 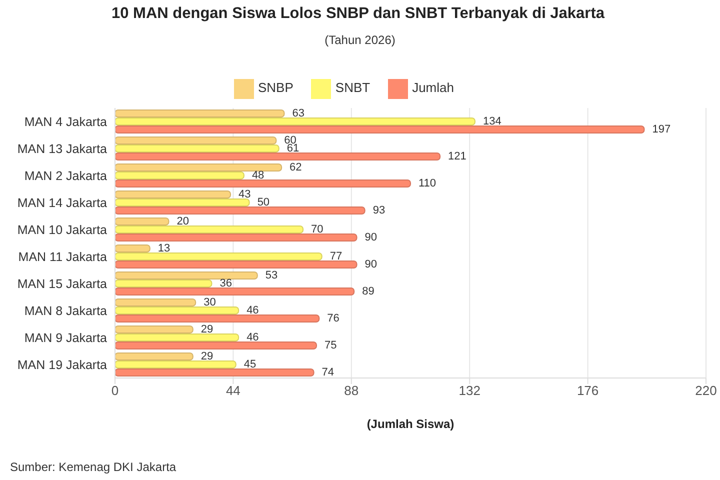 What do you see at coordinates (276, 88) in the screenshot?
I see `legend-label: SNBP` at bounding box center [276, 88].